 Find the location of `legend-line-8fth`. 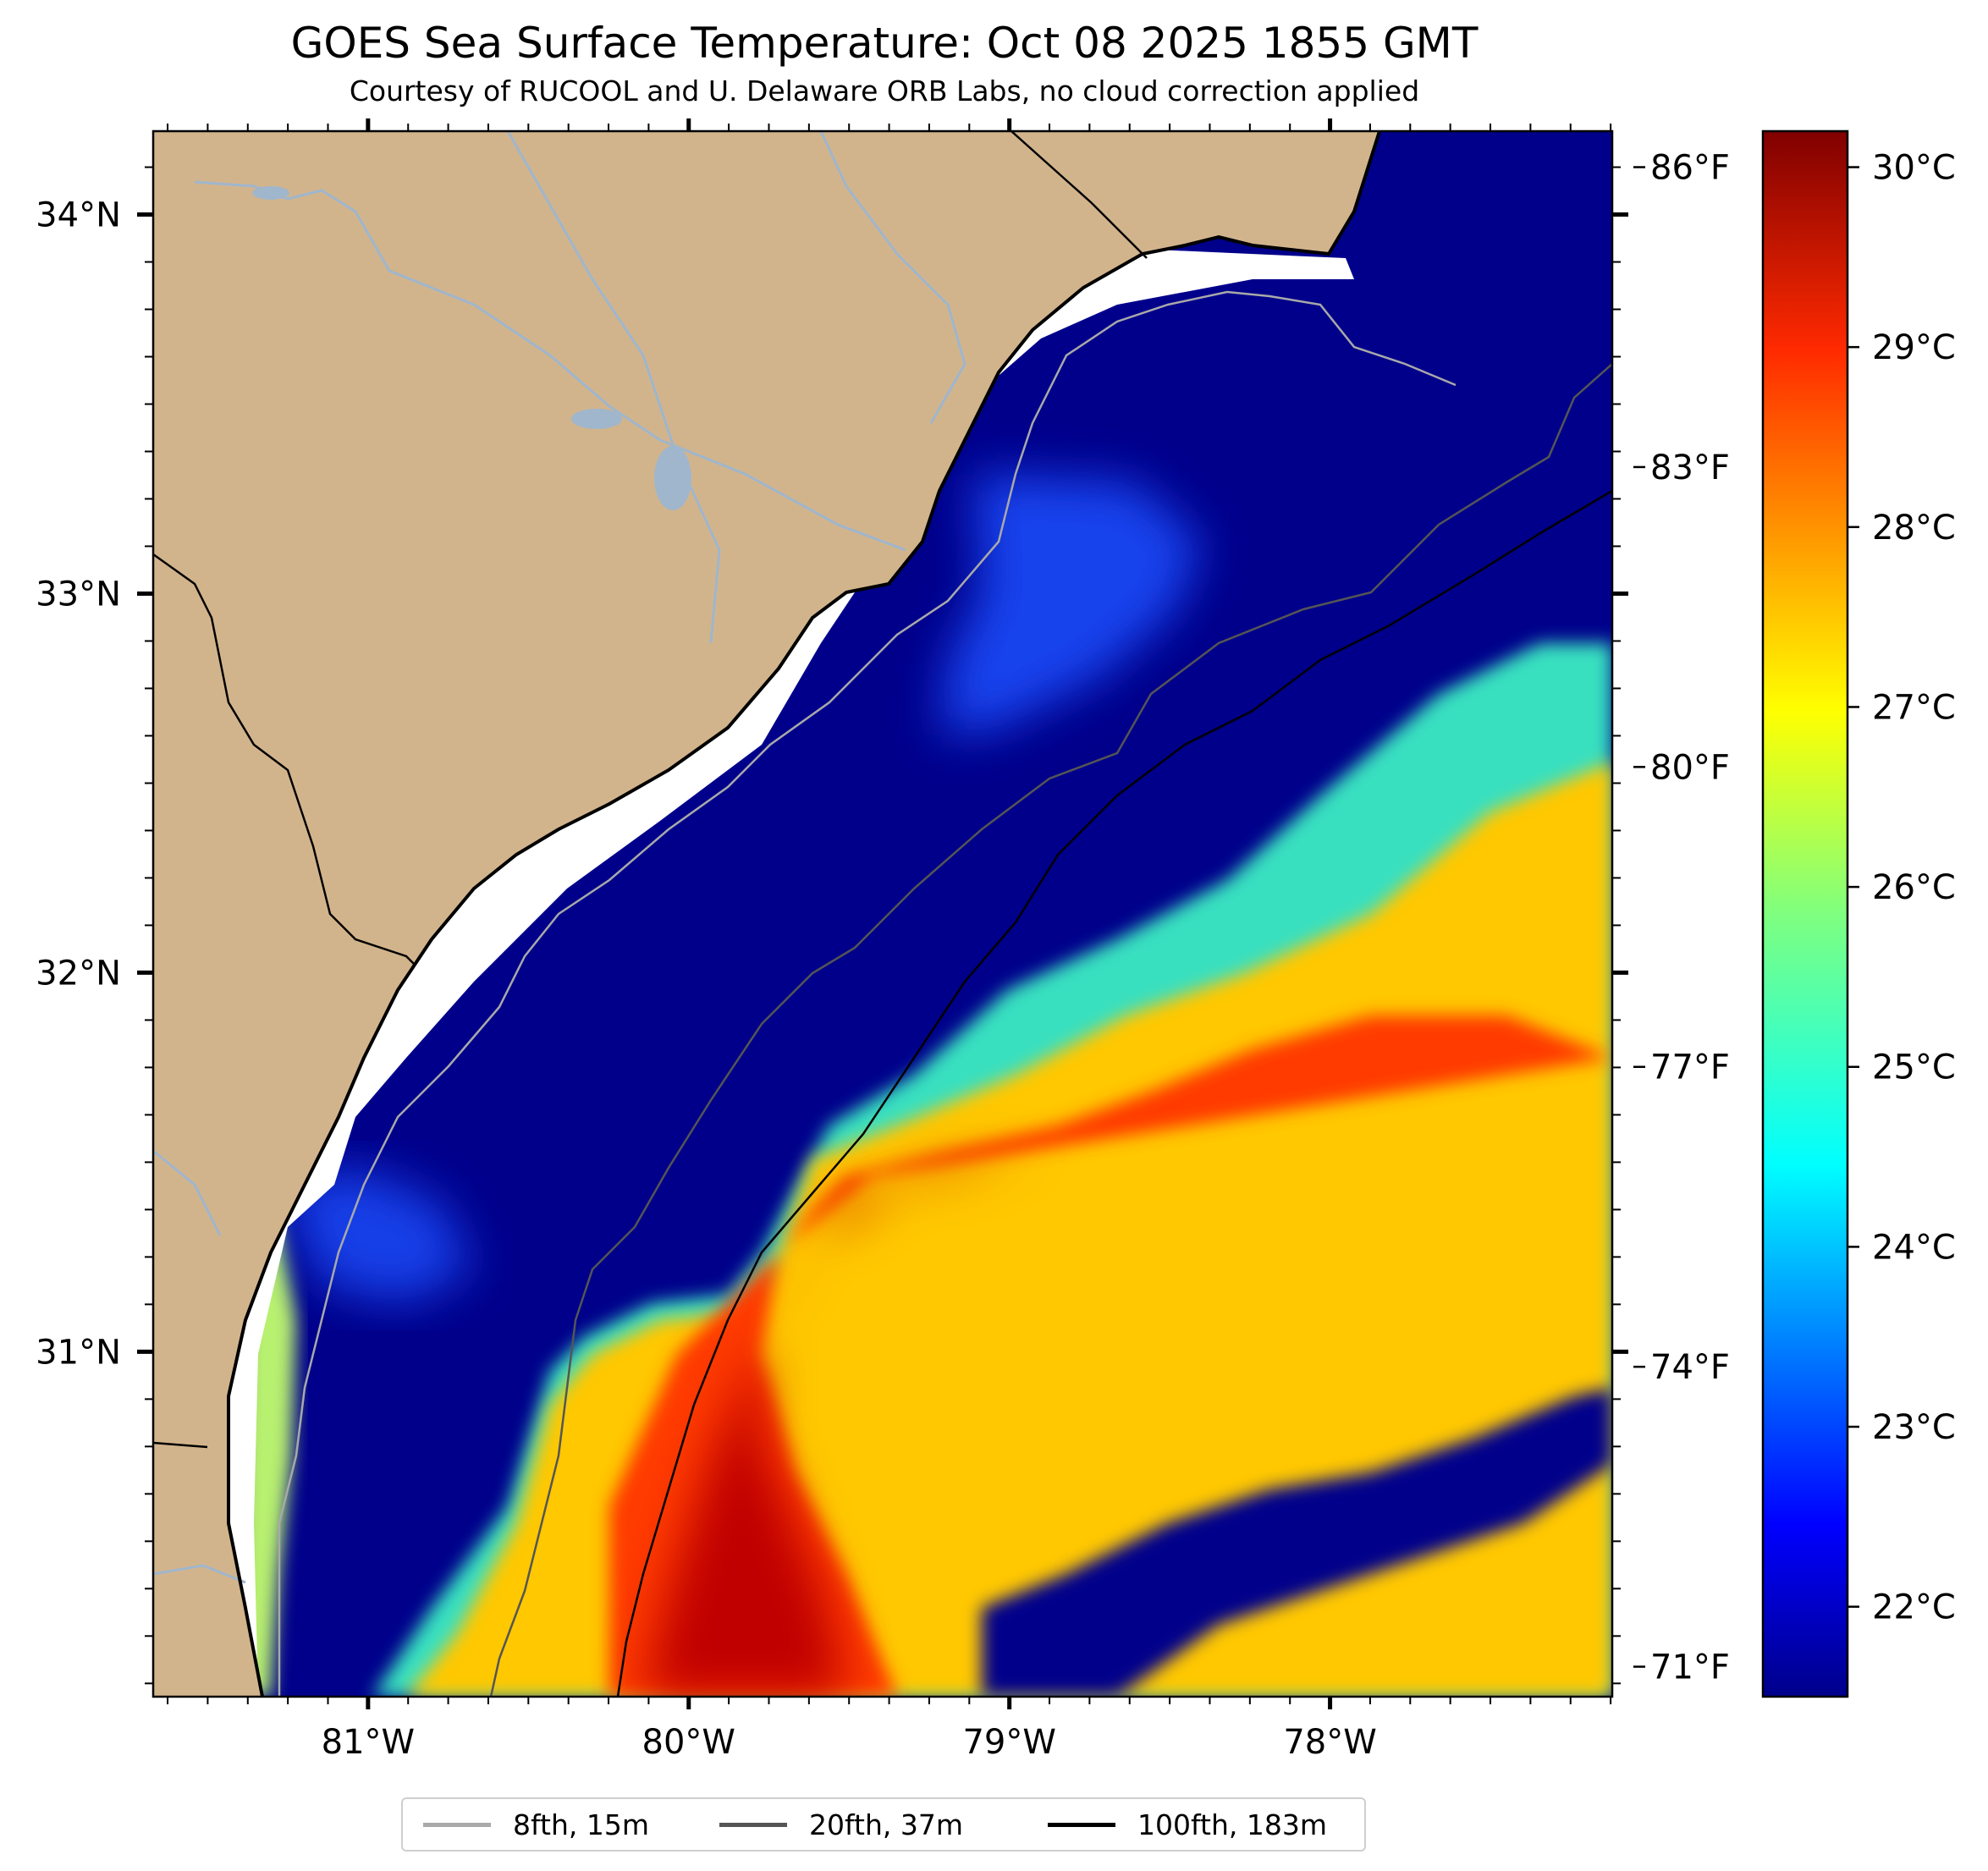

legend-line-8fth is located at coordinates (457, 1824).